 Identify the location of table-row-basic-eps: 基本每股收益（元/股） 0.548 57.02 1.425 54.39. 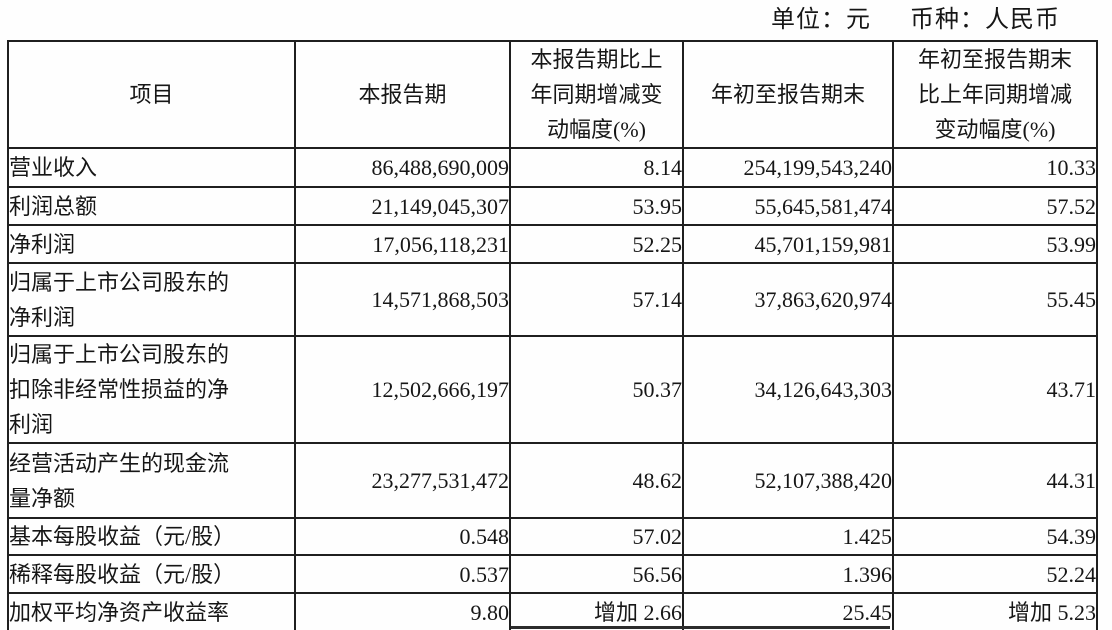
(552, 536).